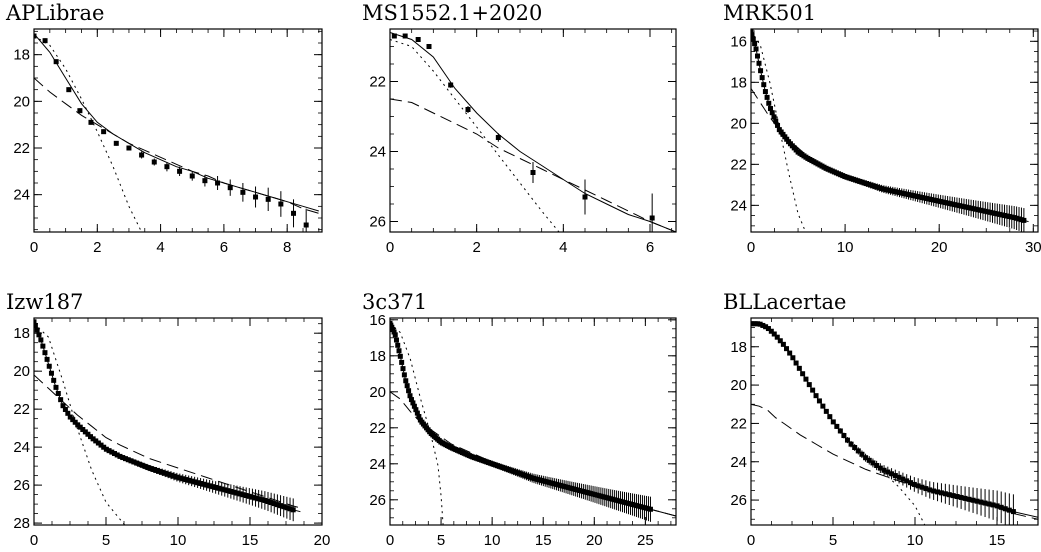 Image resolution: width=1041 pixels, height=552 pixels. What do you see at coordinates (106, 540) in the screenshot?
I see `x-tick-label: 5` at bounding box center [106, 540].